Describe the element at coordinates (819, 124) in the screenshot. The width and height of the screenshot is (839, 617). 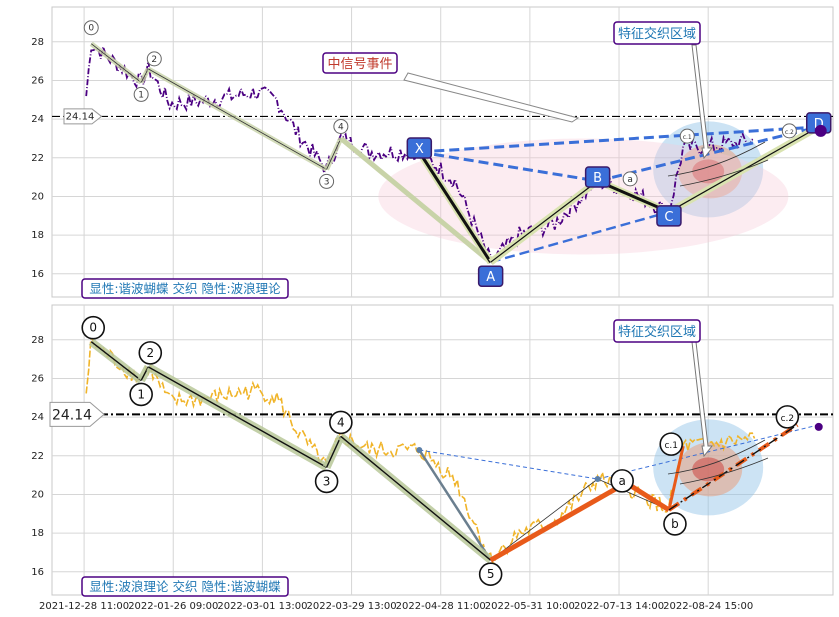
I see `harmonic-point-label: D` at that location.